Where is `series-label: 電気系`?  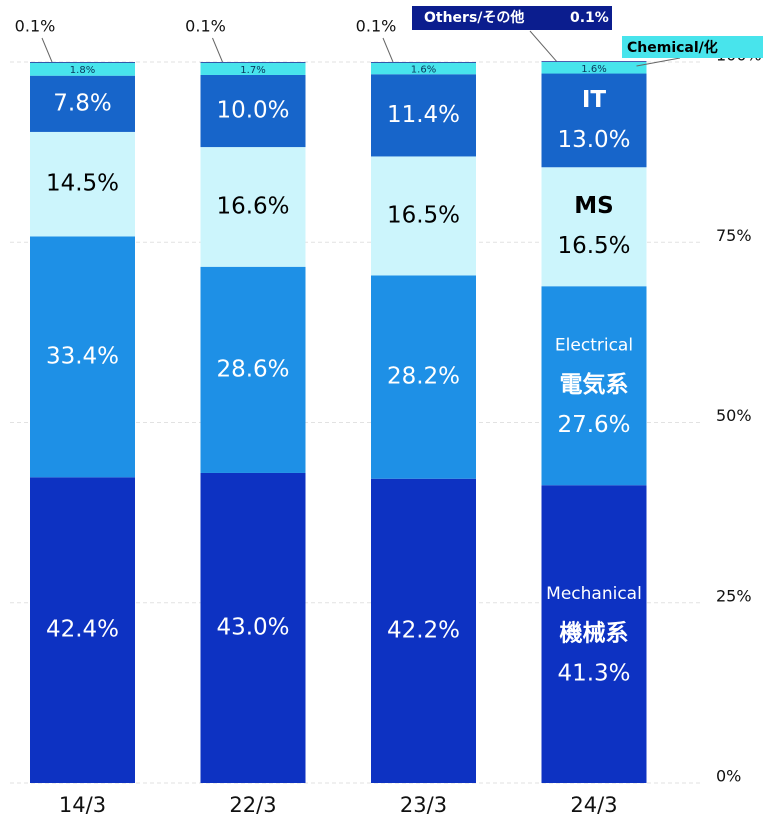
series-label: 電気系 is located at coordinates (594, 384).